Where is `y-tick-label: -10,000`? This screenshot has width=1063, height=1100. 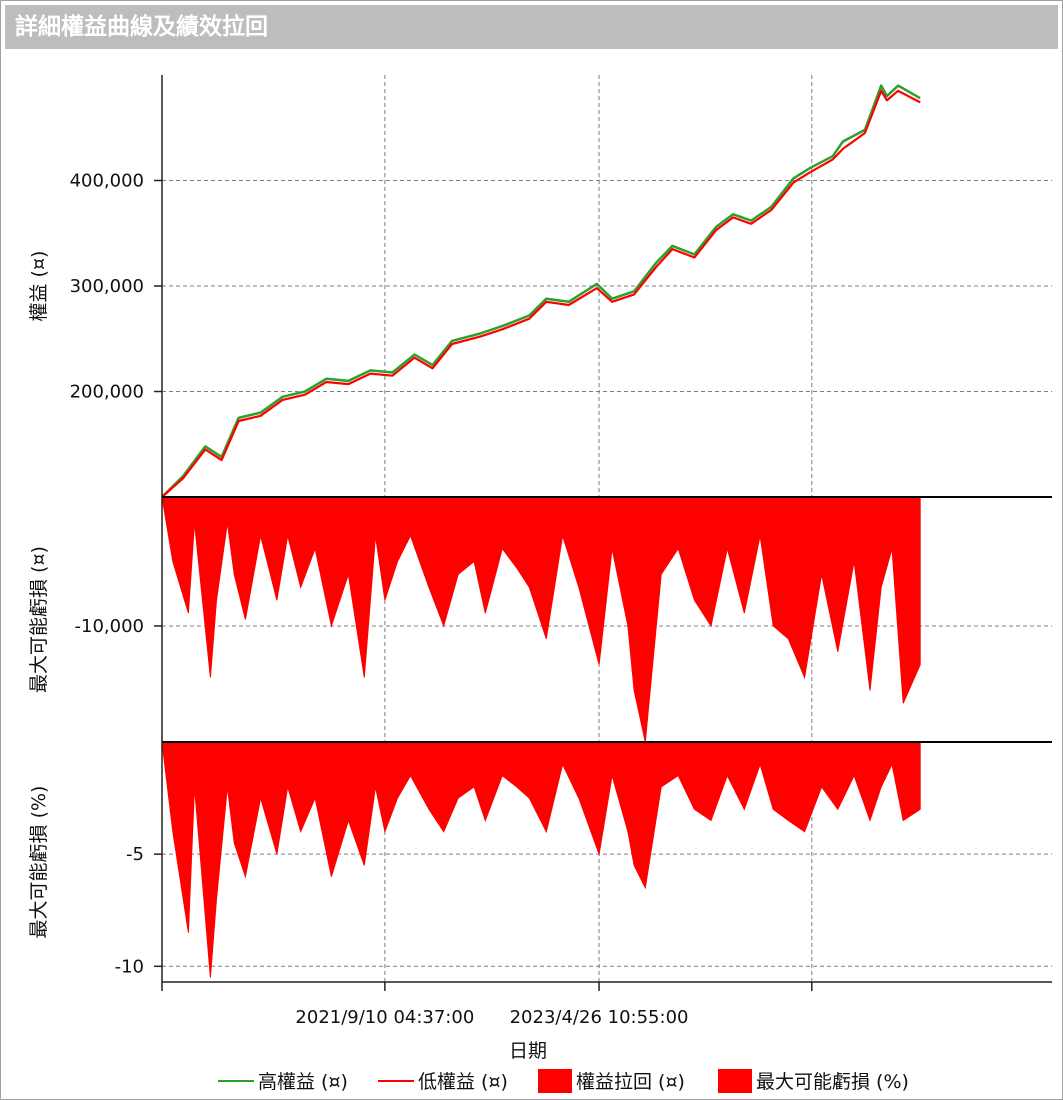 y-tick-label: -10,000 is located at coordinates (109, 626).